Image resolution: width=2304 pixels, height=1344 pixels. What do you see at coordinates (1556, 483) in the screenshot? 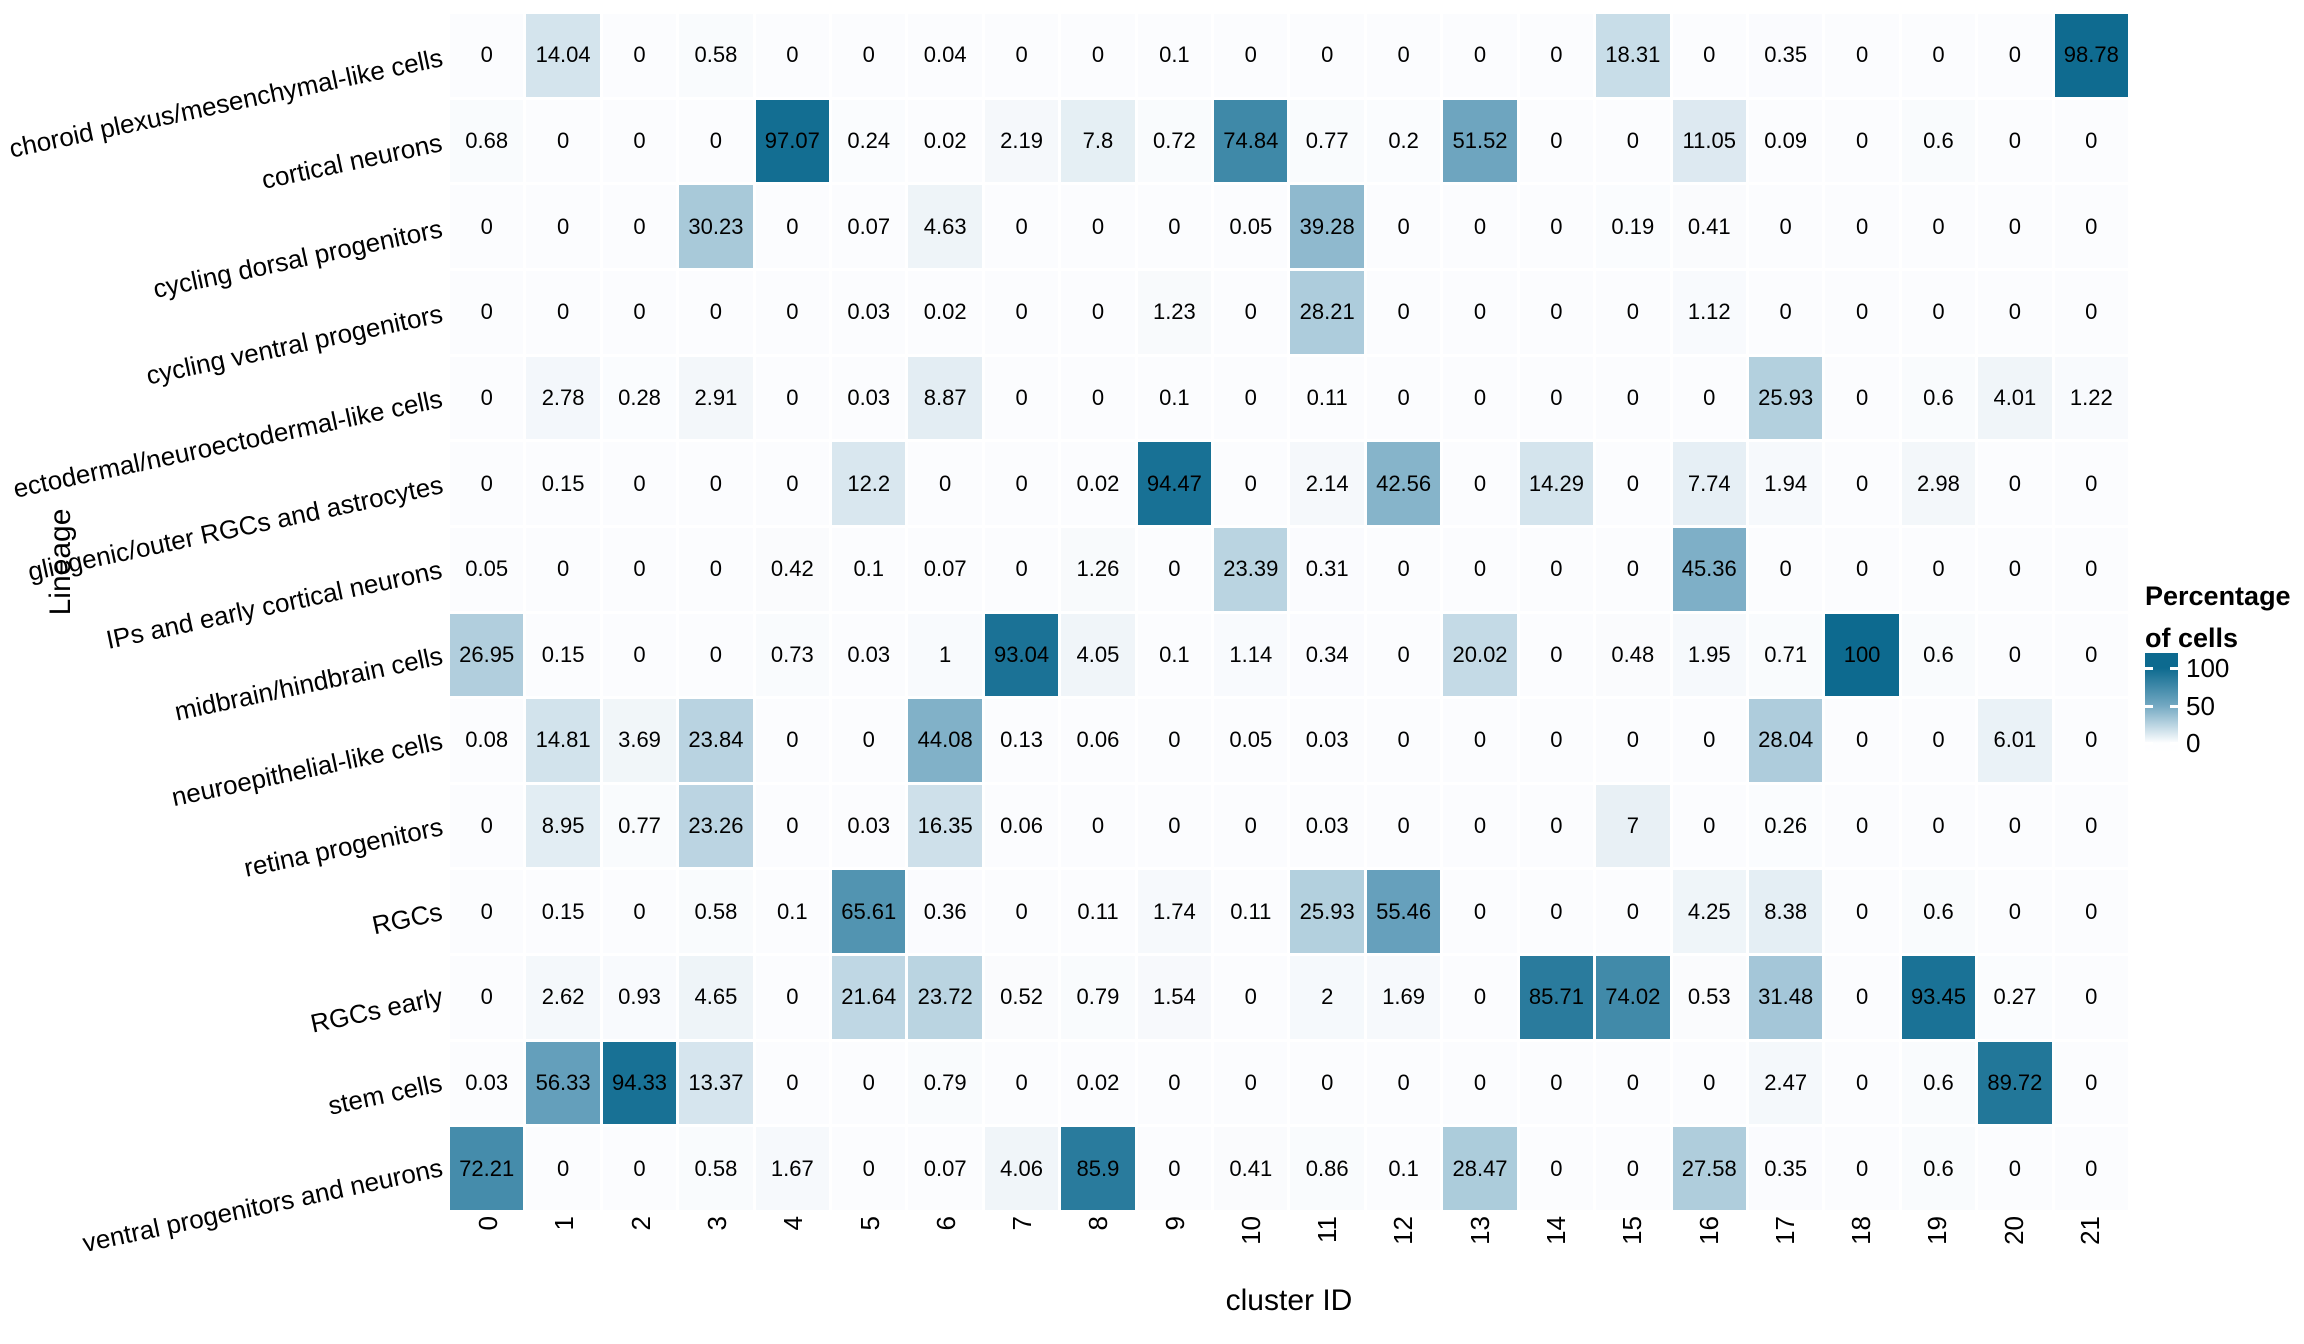
I see `heatmap-cell: 14.29` at bounding box center [1556, 483].